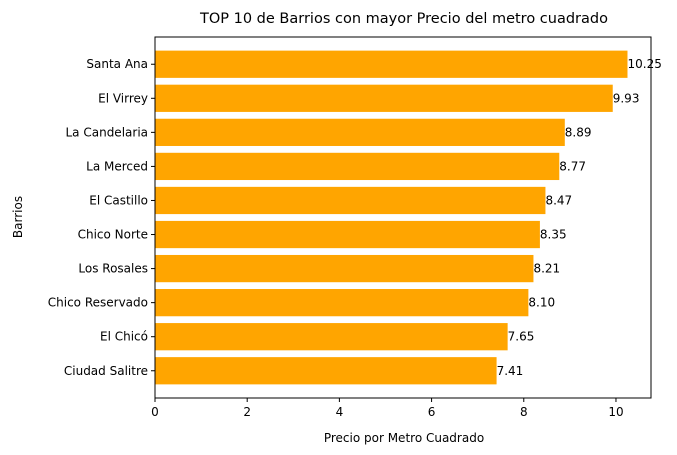  Describe the element at coordinates (106, 371) in the screenshot. I see `y-tick-label-9: Ciudad Salitre` at that location.